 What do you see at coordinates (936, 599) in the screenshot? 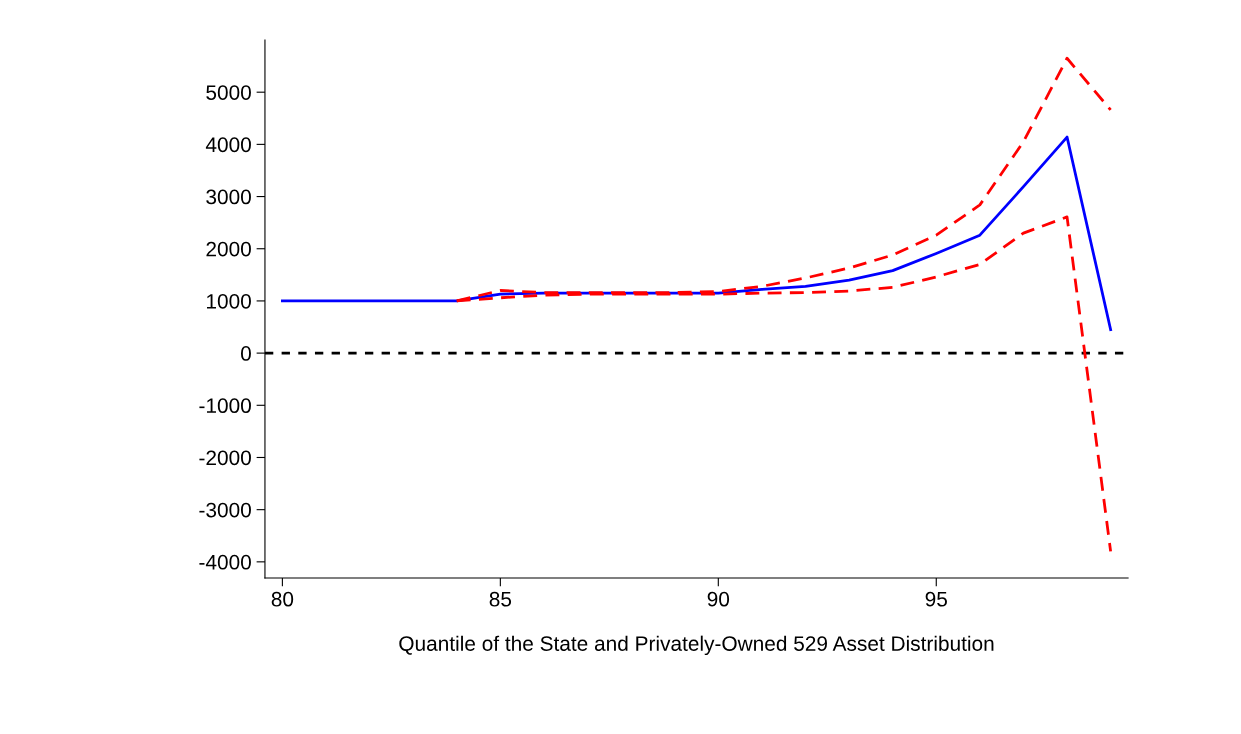
I see `x-tick-label: 95` at bounding box center [936, 599].